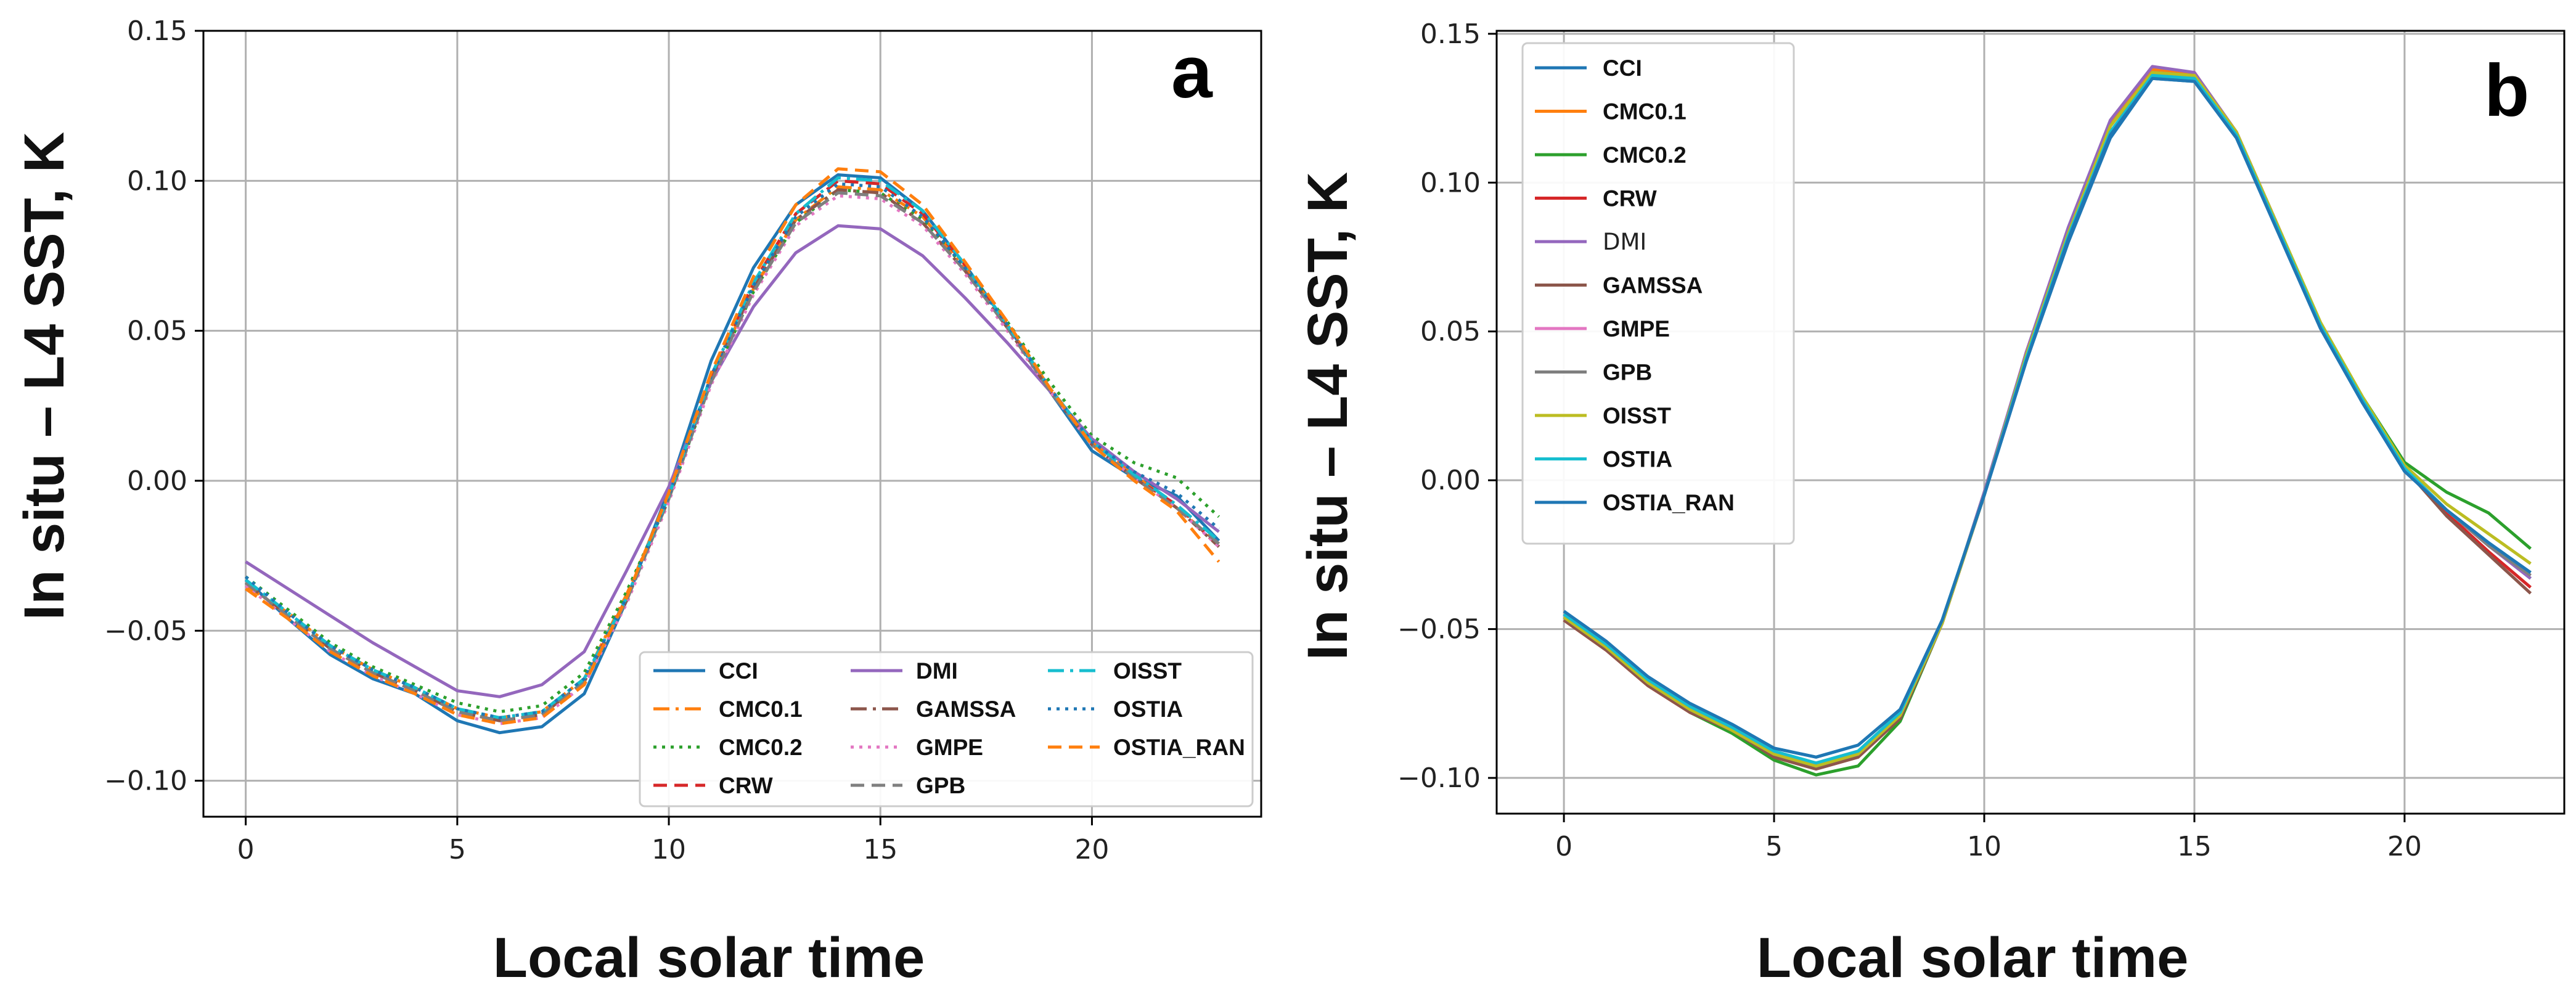 The width and height of the screenshot is (2576, 993). Describe the element at coordinates (1450, 480) in the screenshot. I see `panel-b-y-tick-label: 0.00` at that location.